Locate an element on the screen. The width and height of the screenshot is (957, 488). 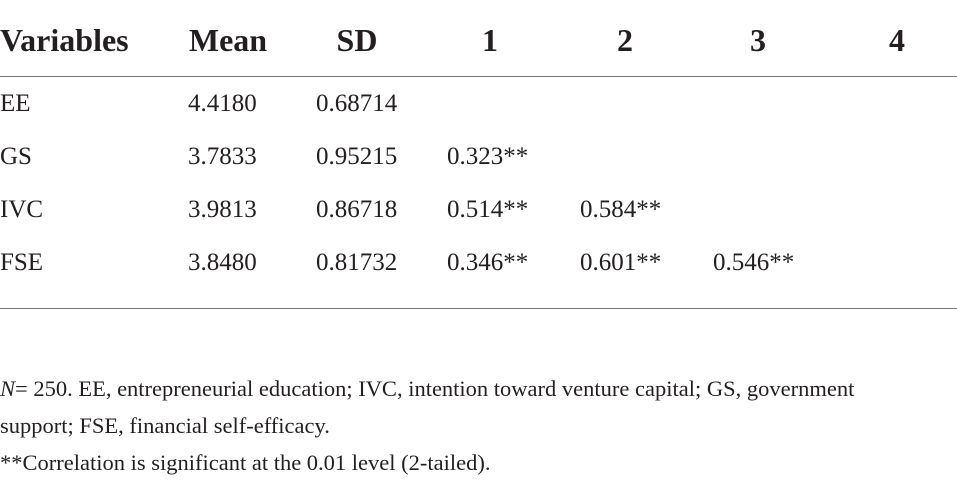
cell: 0.346** is located at coordinates (488, 262).